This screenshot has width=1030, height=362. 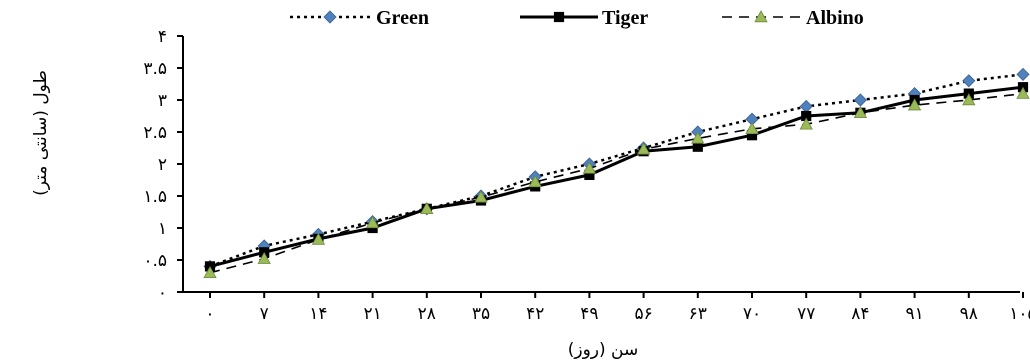 I want to click on x-tick-label: ۵۶, so click(x=643, y=314).